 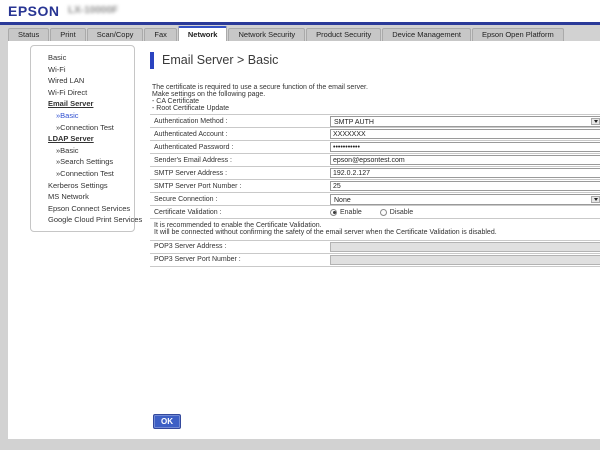 I want to click on secure-connection-select: None, so click(x=465, y=199).